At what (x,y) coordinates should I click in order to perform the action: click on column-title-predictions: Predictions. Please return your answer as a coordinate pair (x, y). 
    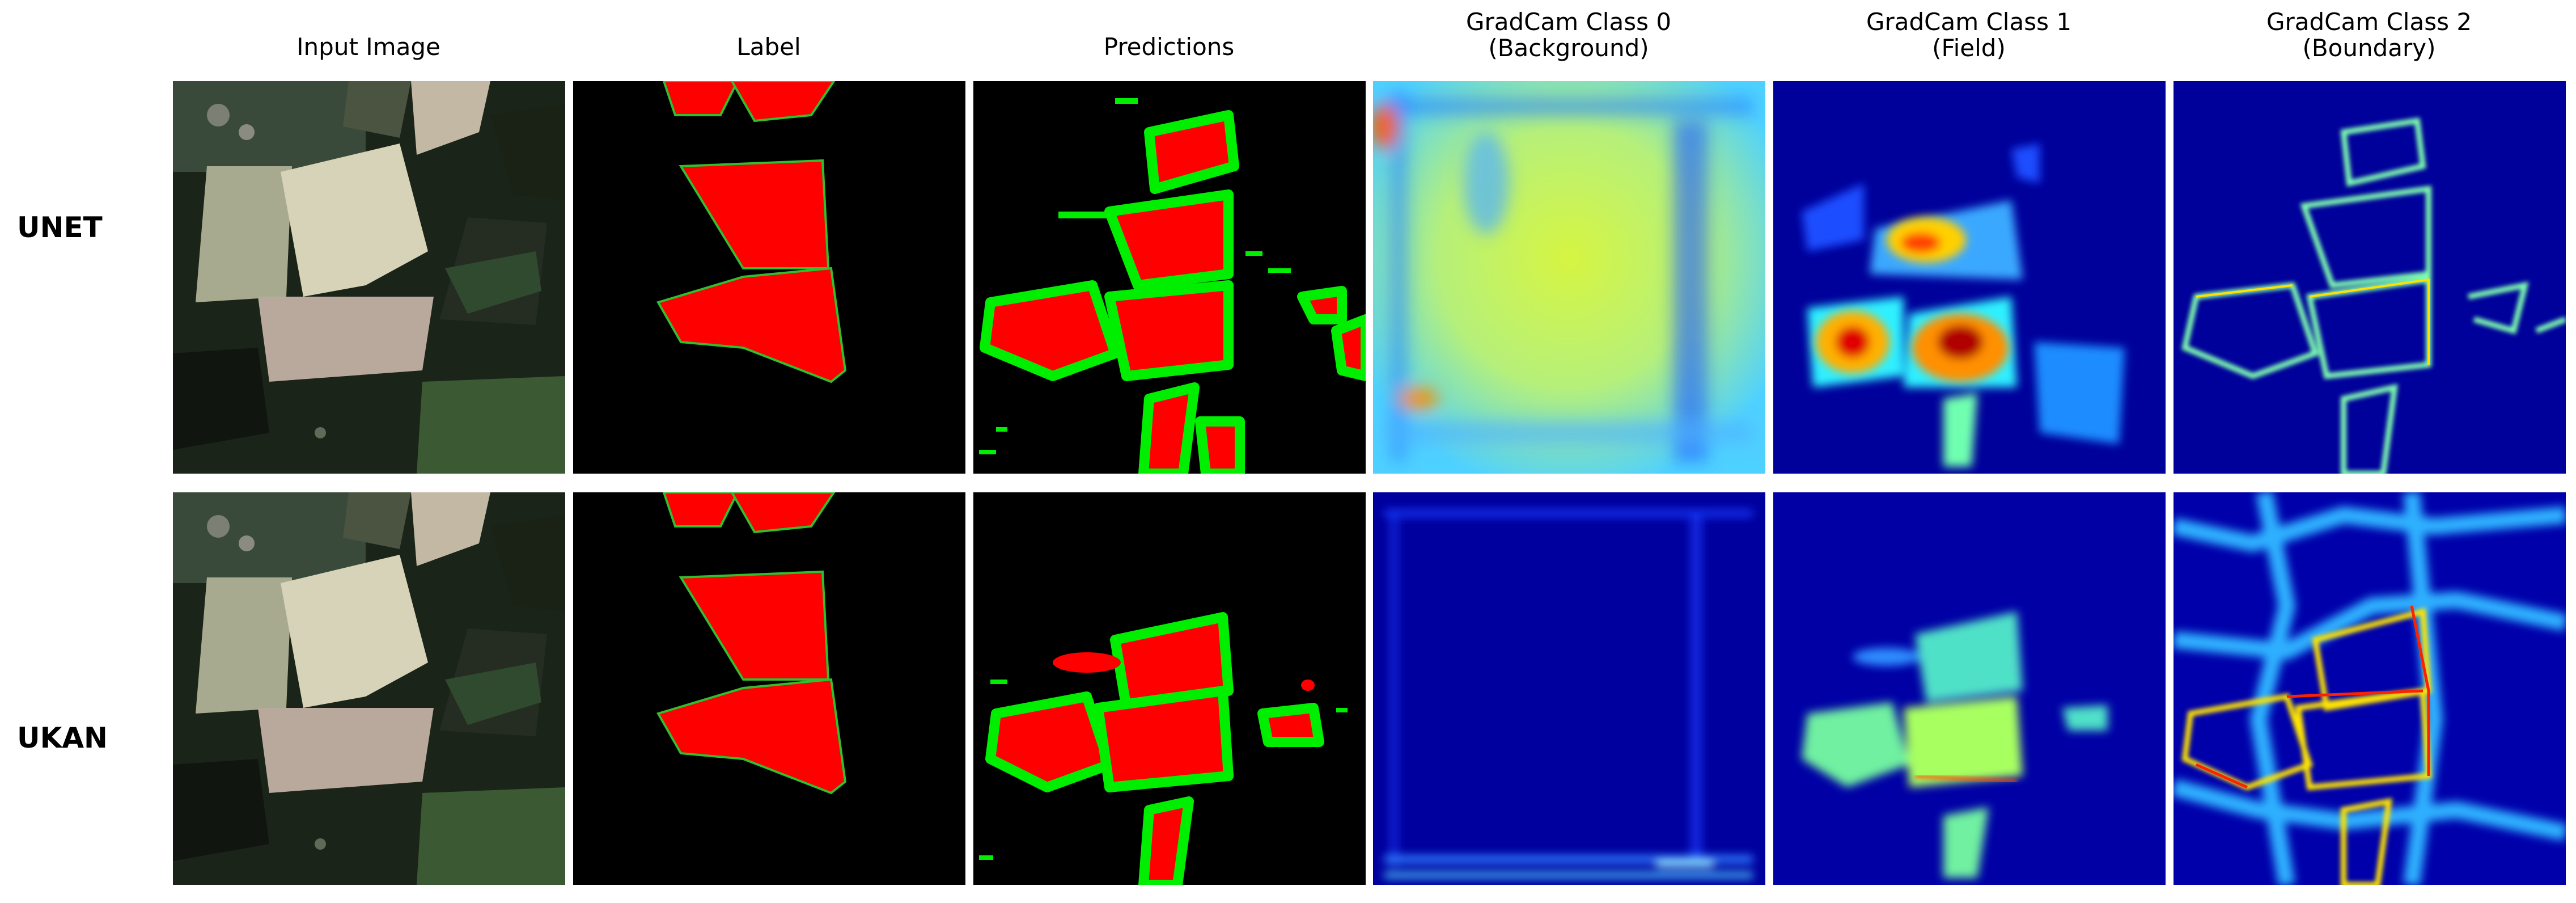
    Looking at the image, I should click on (1169, 47).